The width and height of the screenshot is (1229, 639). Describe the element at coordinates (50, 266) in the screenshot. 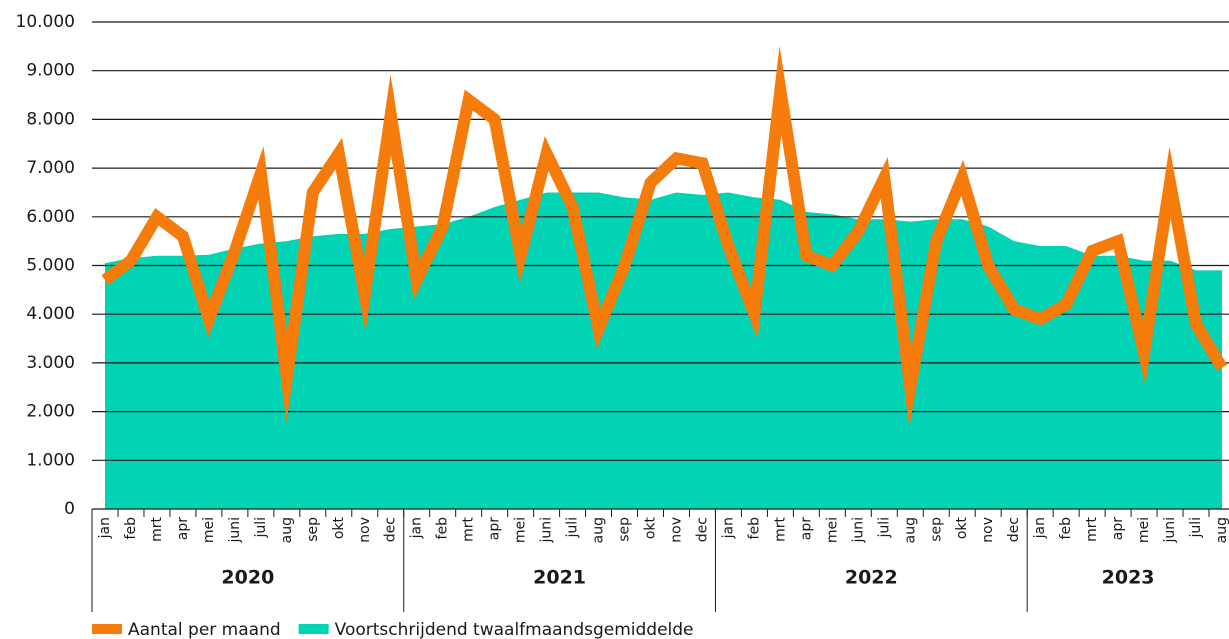

I see `y-tick-label: 5.000` at that location.